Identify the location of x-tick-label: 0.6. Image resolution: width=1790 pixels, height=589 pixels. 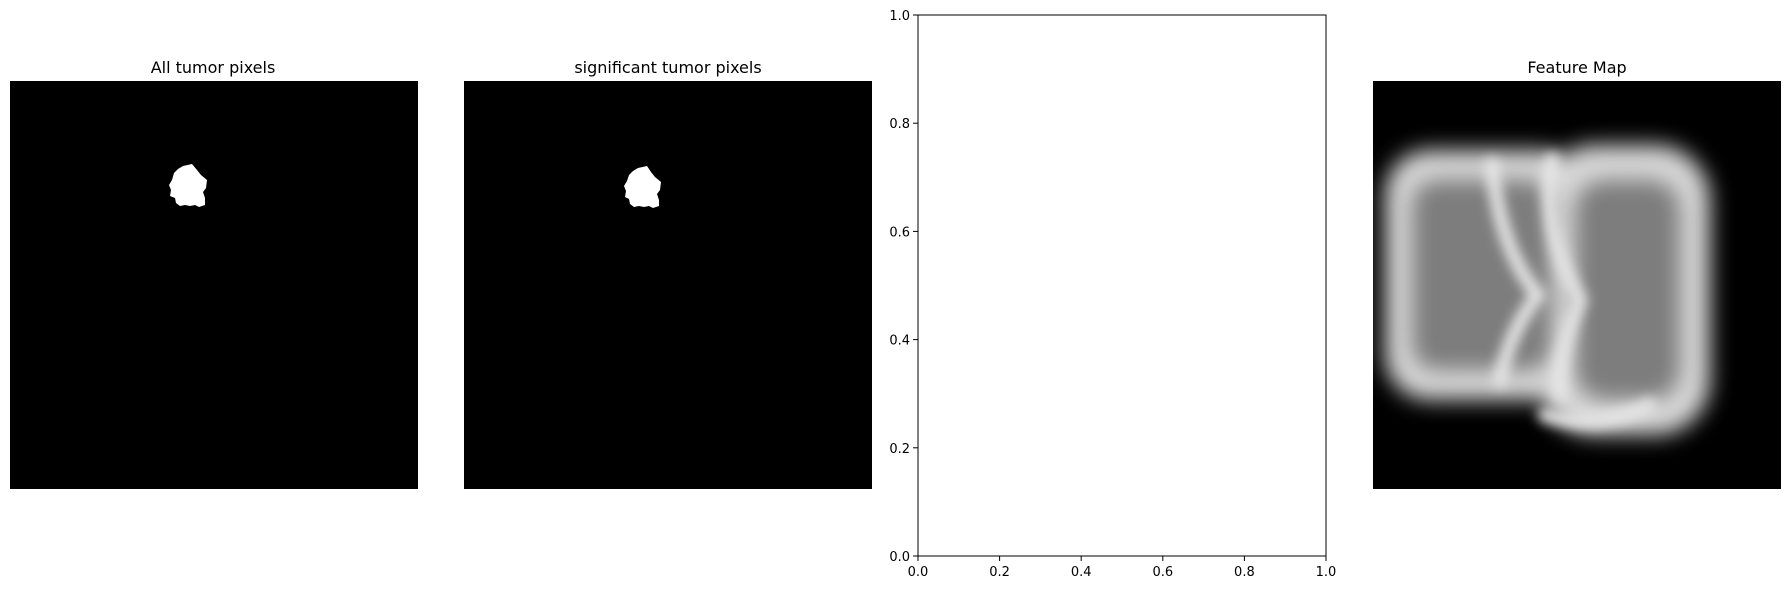
(1162, 572).